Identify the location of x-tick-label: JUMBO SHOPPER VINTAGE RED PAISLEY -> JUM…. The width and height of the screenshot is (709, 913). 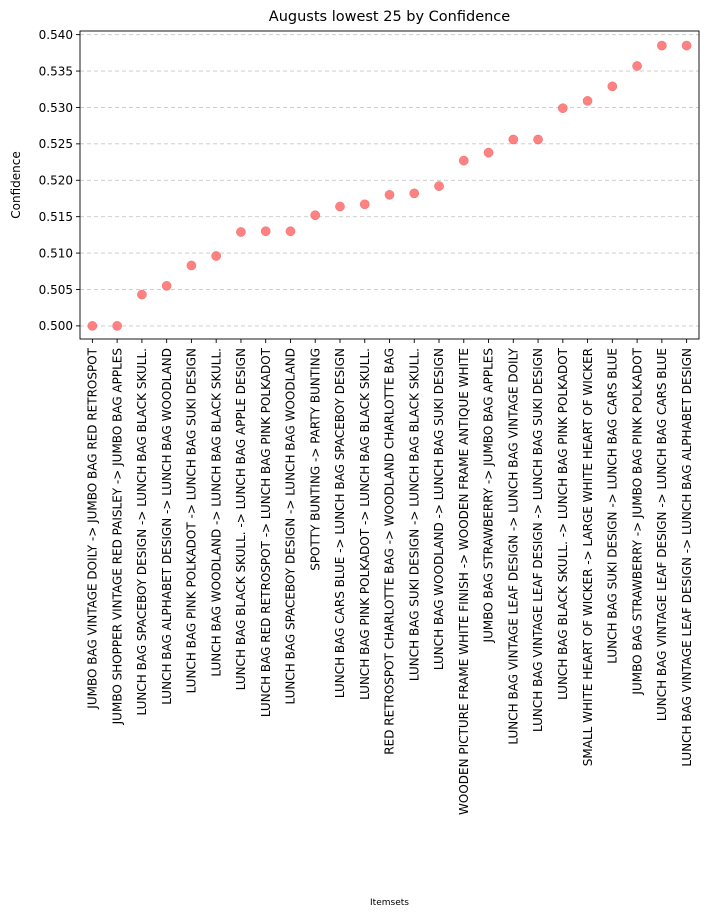
(117, 536).